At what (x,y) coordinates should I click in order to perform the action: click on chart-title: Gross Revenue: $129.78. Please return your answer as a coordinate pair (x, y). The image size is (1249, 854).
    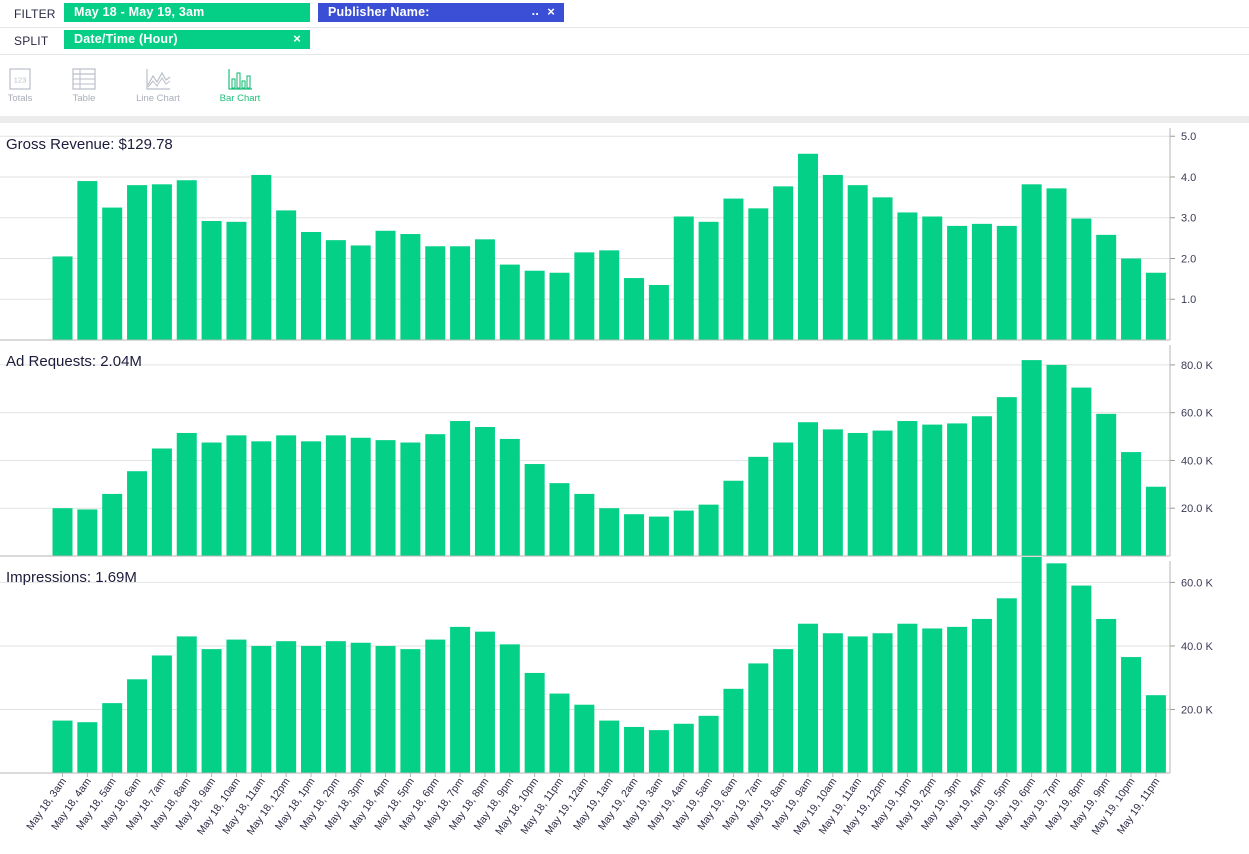
    Looking at the image, I should click on (89, 144).